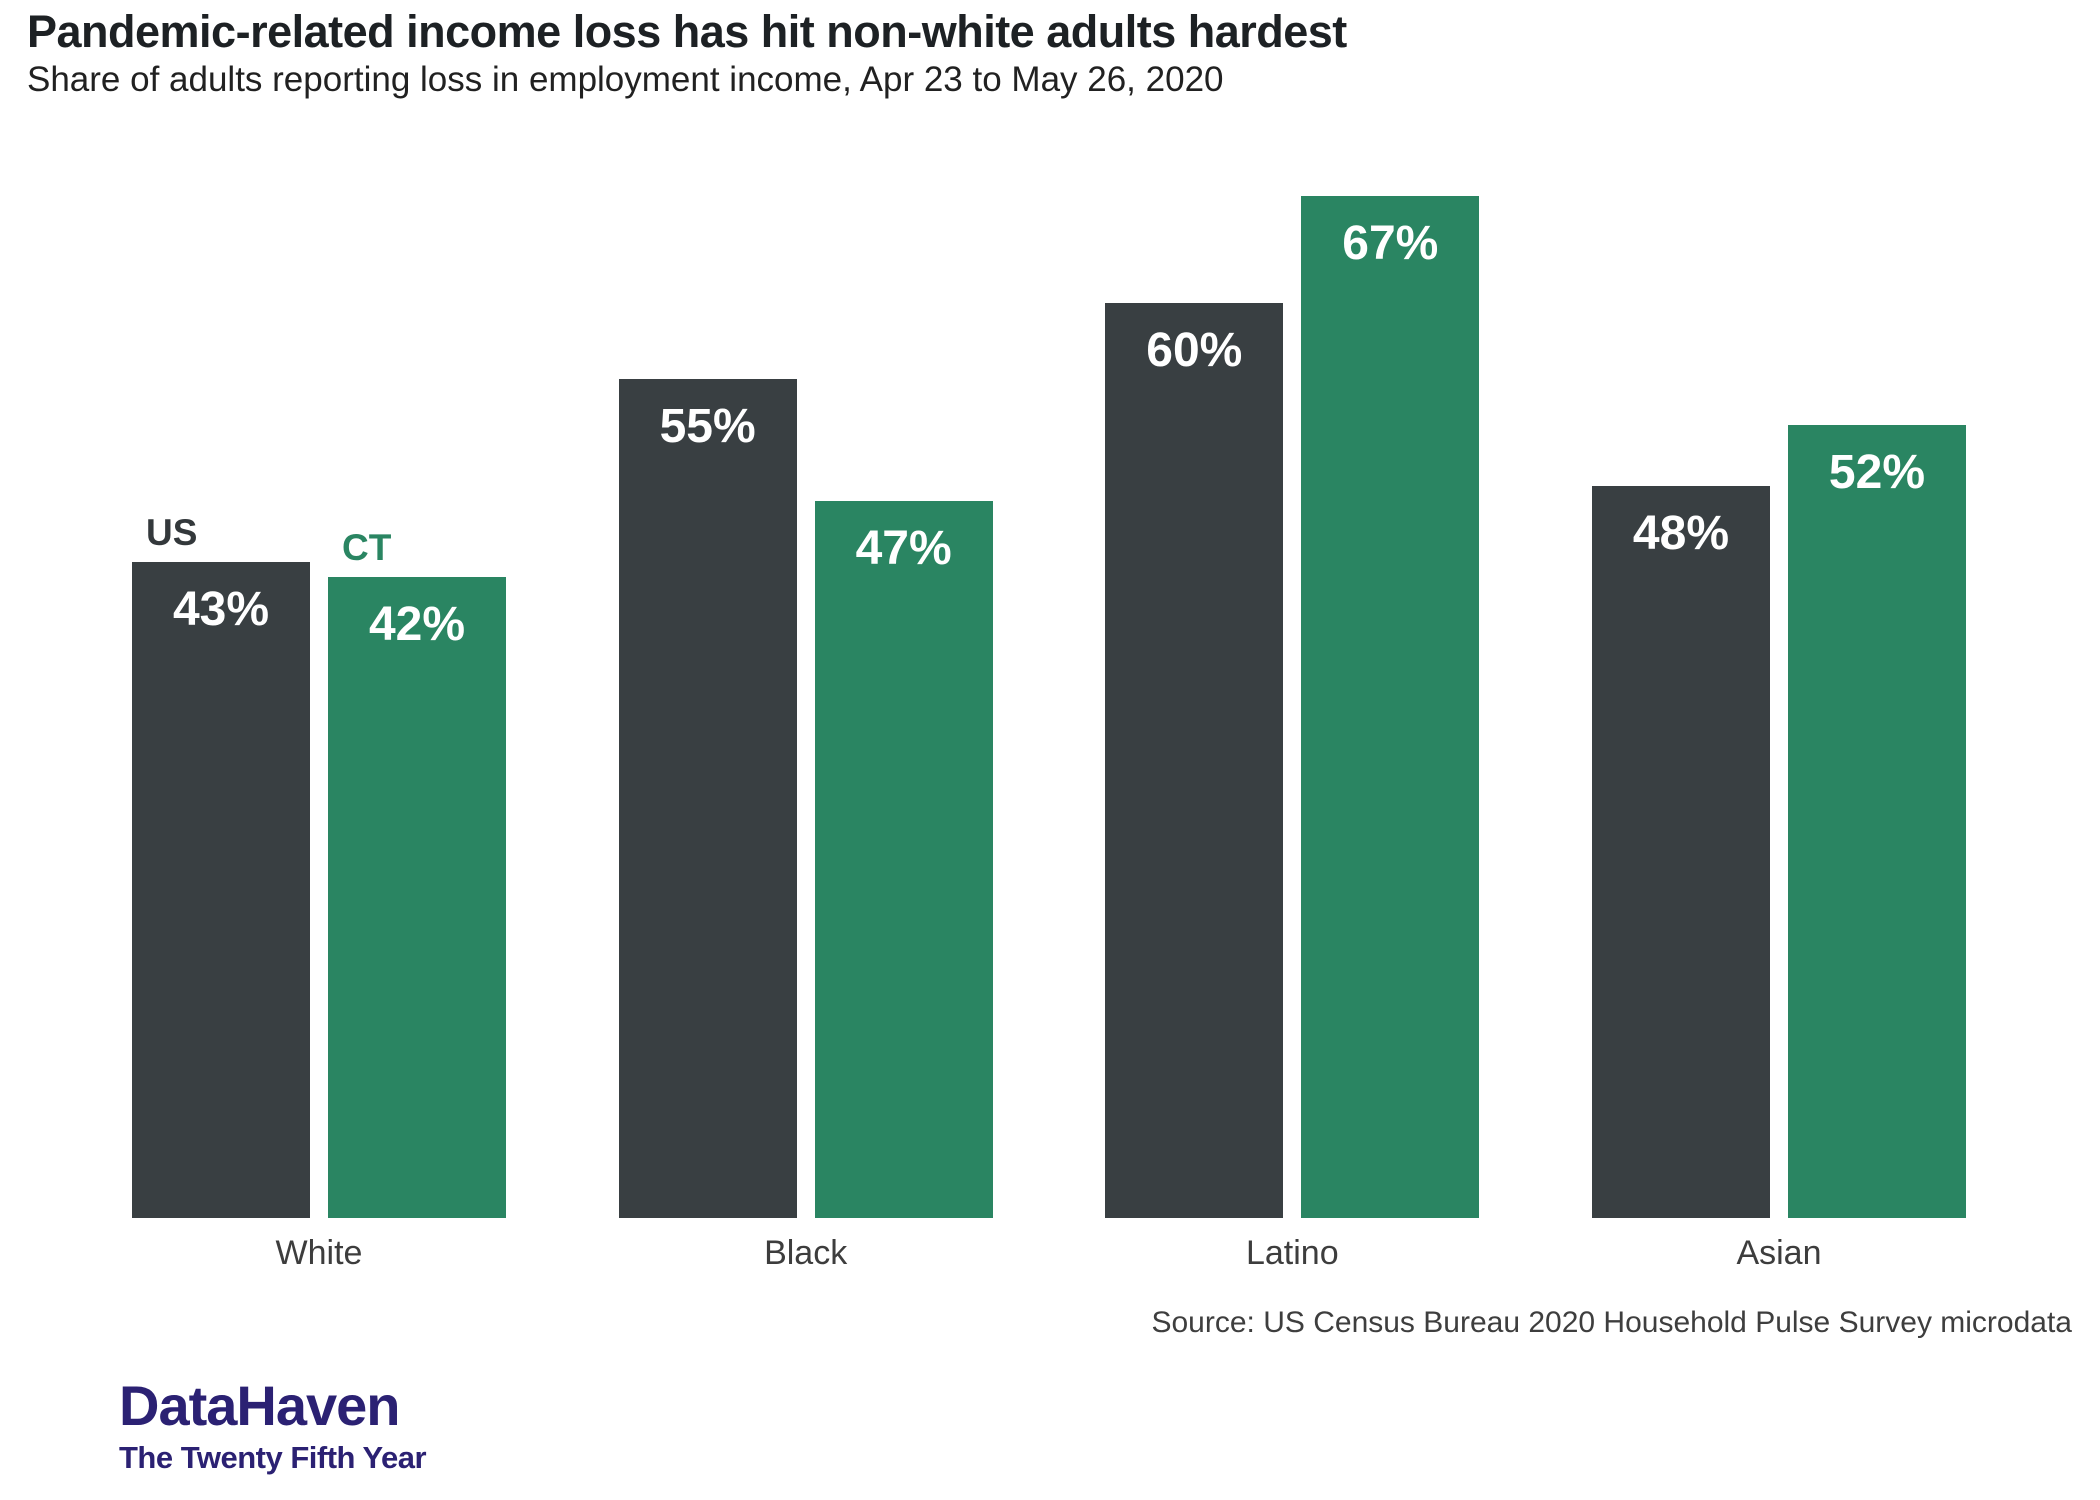 Image resolution: width=2100 pixels, height=1500 pixels. I want to click on datahaven-logo: DataHaven The Twenty Fifth Year, so click(273, 1424).